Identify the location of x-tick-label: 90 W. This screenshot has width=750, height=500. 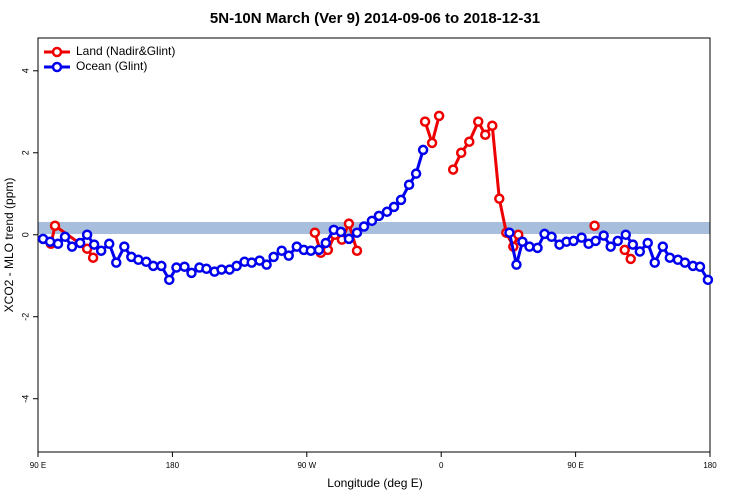
(306, 465).